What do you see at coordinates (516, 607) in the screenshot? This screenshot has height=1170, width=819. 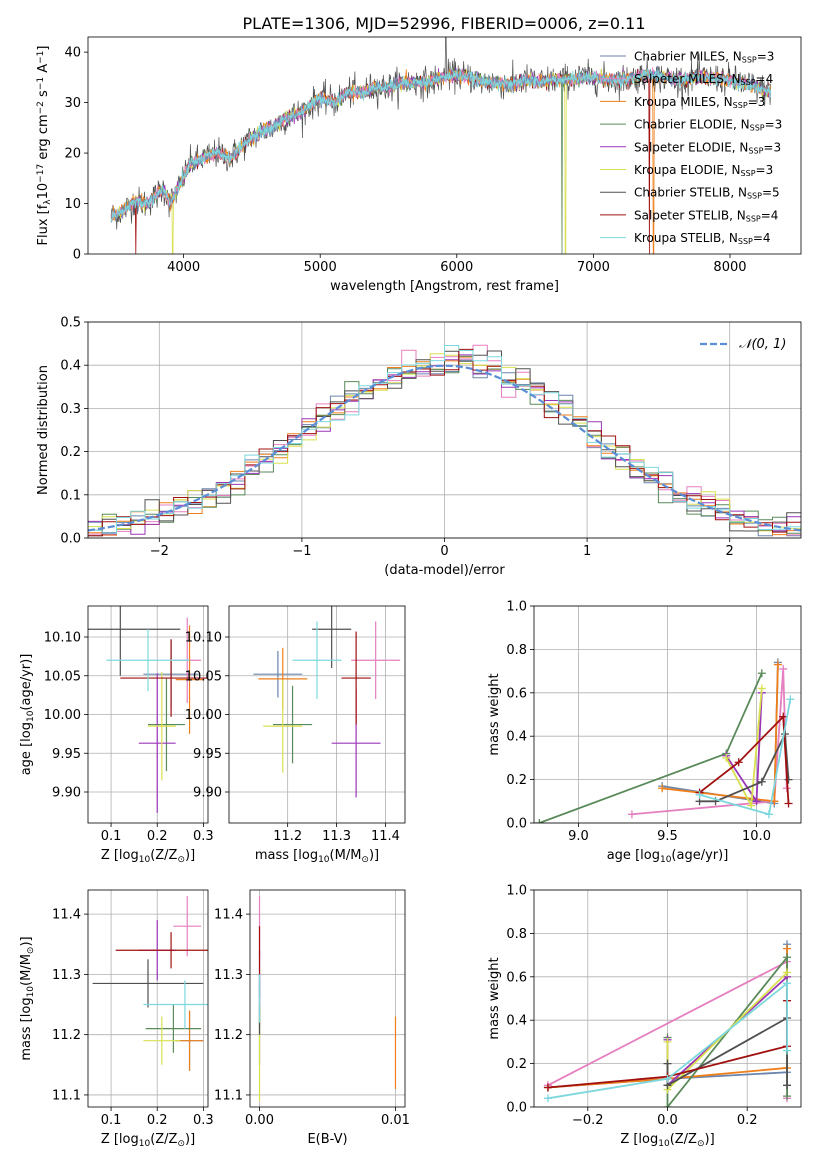 I see `y-tick-label: 1.0` at bounding box center [516, 607].